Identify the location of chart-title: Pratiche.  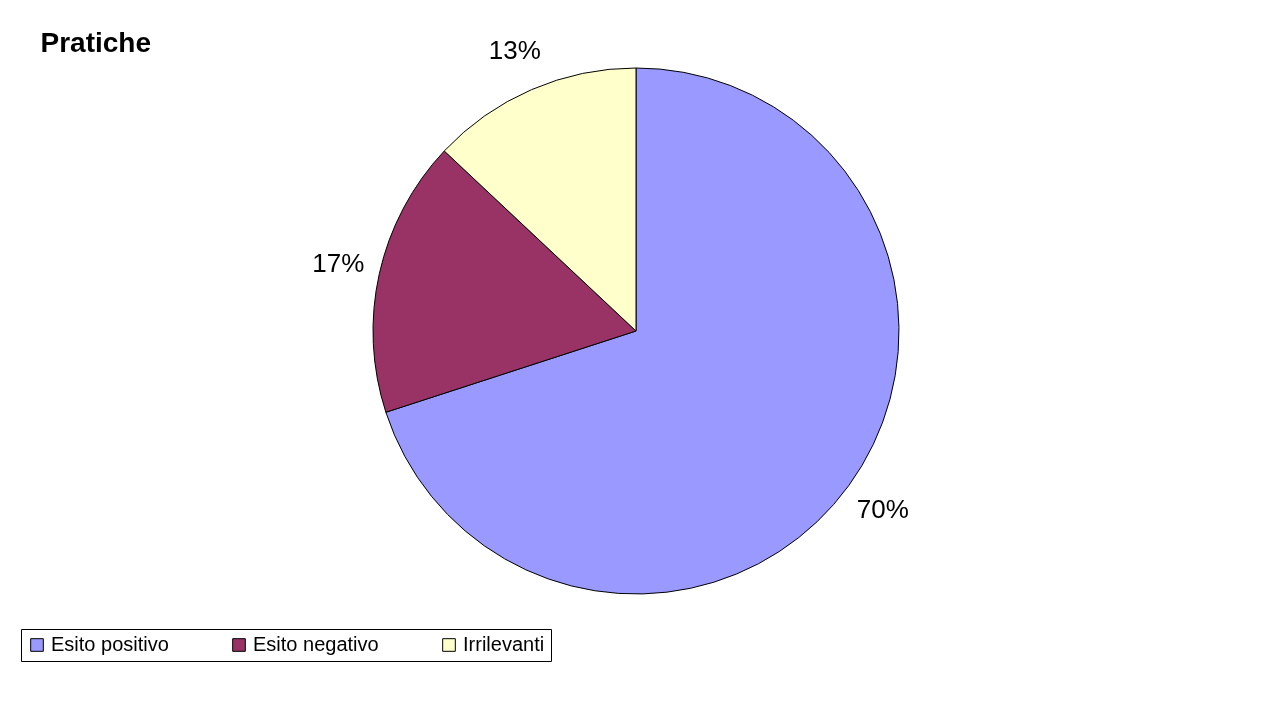
(95, 43).